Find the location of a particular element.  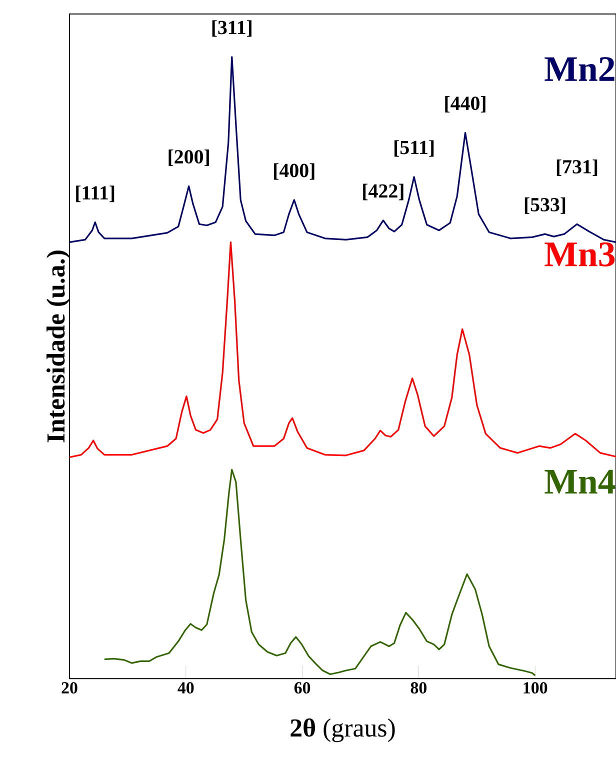

text: Mn3 is located at coordinates (579, 254).